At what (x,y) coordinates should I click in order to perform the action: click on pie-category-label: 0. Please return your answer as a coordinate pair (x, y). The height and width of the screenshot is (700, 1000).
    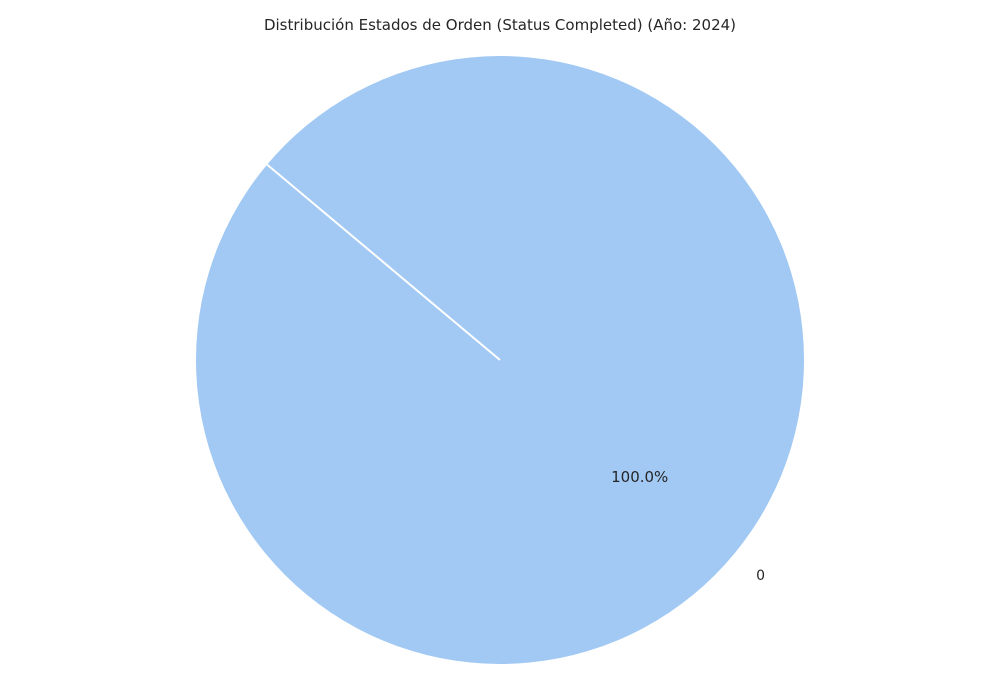
    Looking at the image, I should click on (760, 576).